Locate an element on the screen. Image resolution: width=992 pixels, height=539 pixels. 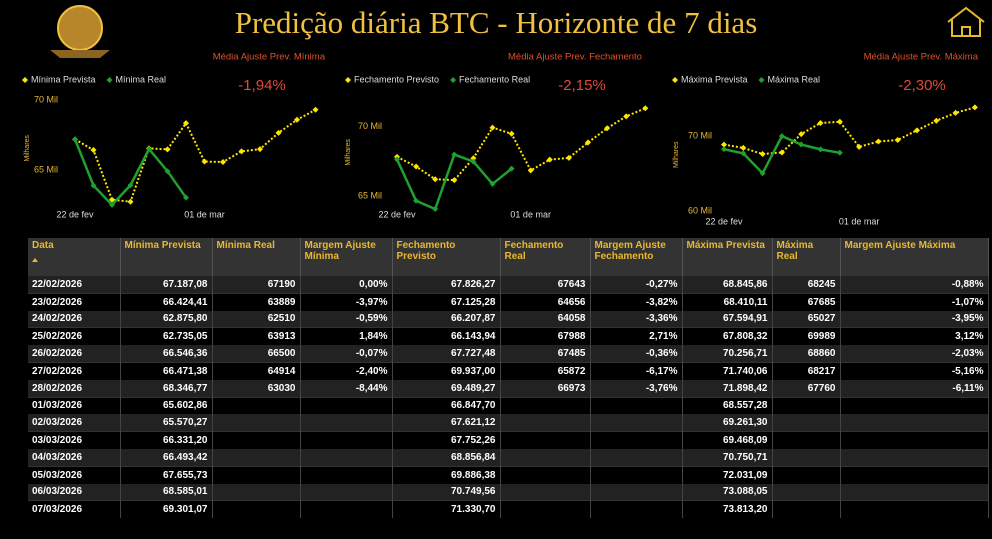
table-cell: 66973 is located at coordinates (545, 388).